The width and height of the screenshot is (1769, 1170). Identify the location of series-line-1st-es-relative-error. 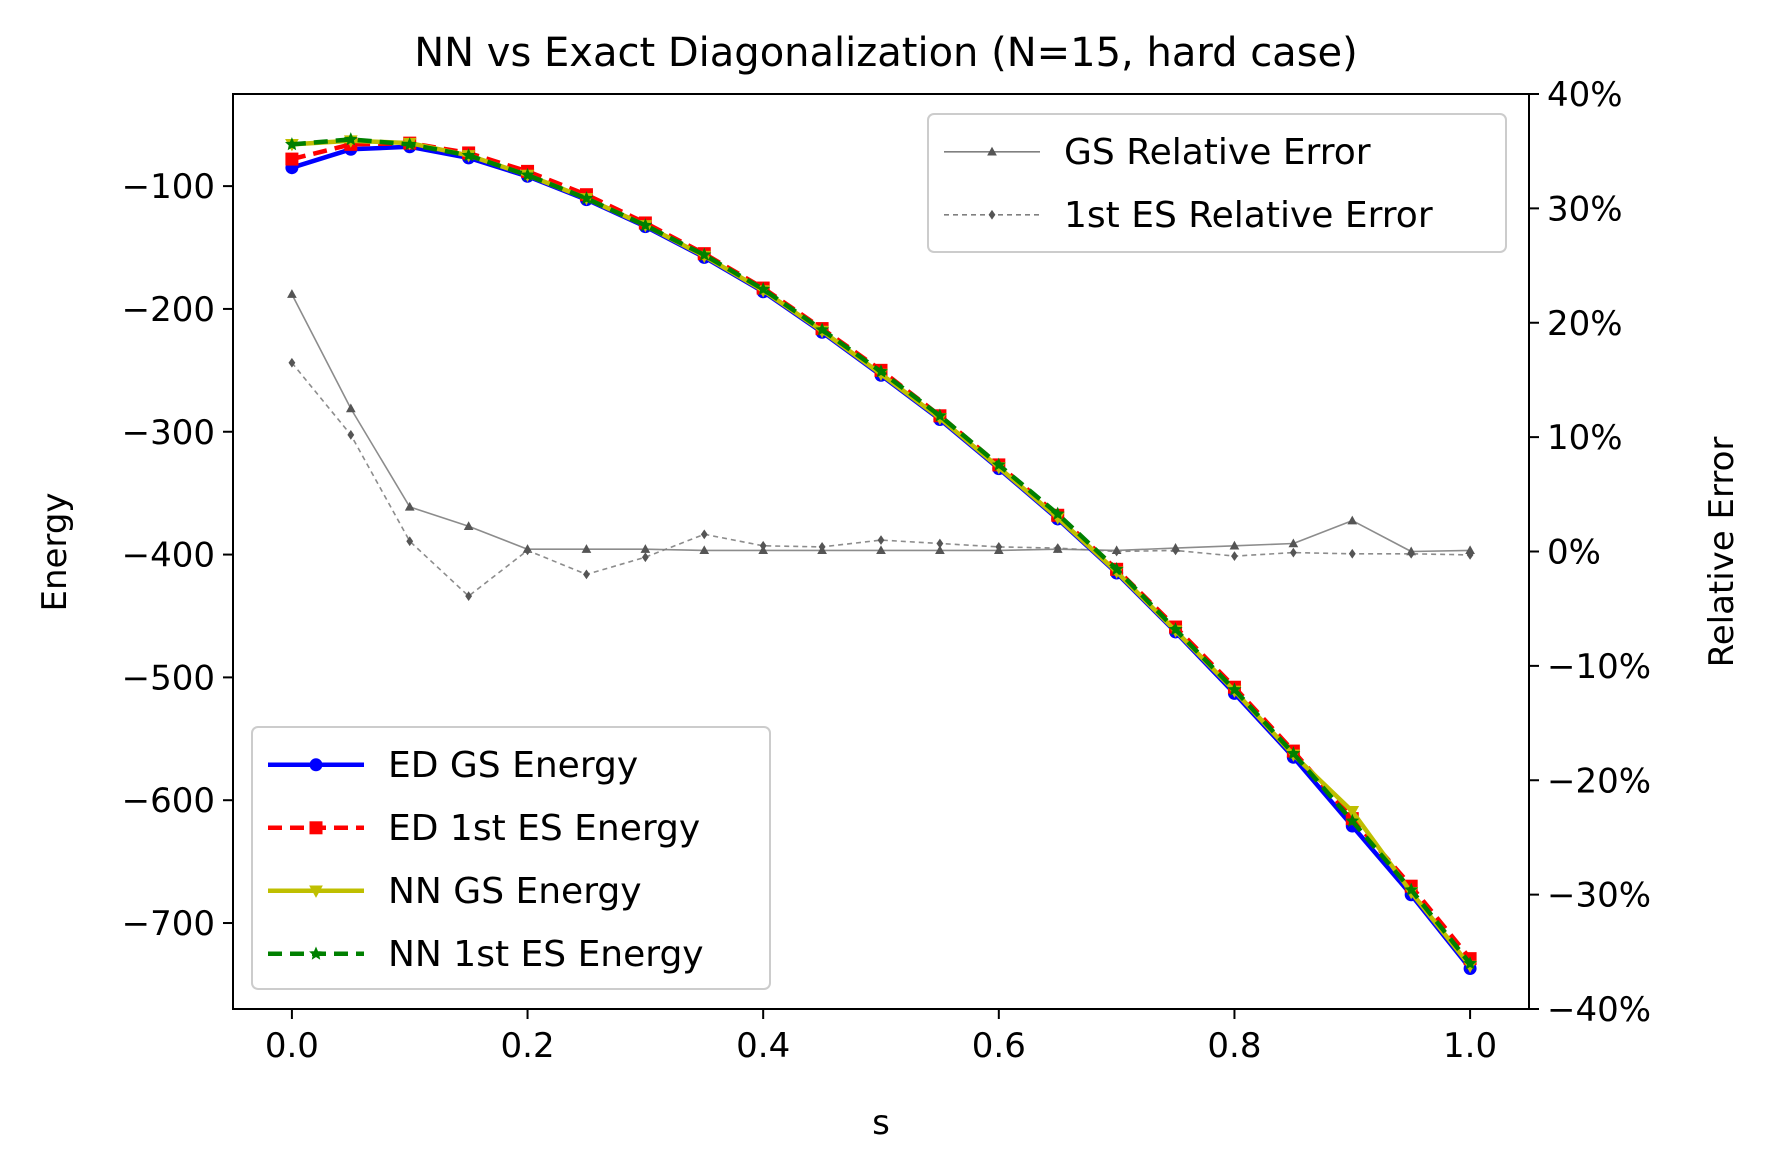
(881, 479).